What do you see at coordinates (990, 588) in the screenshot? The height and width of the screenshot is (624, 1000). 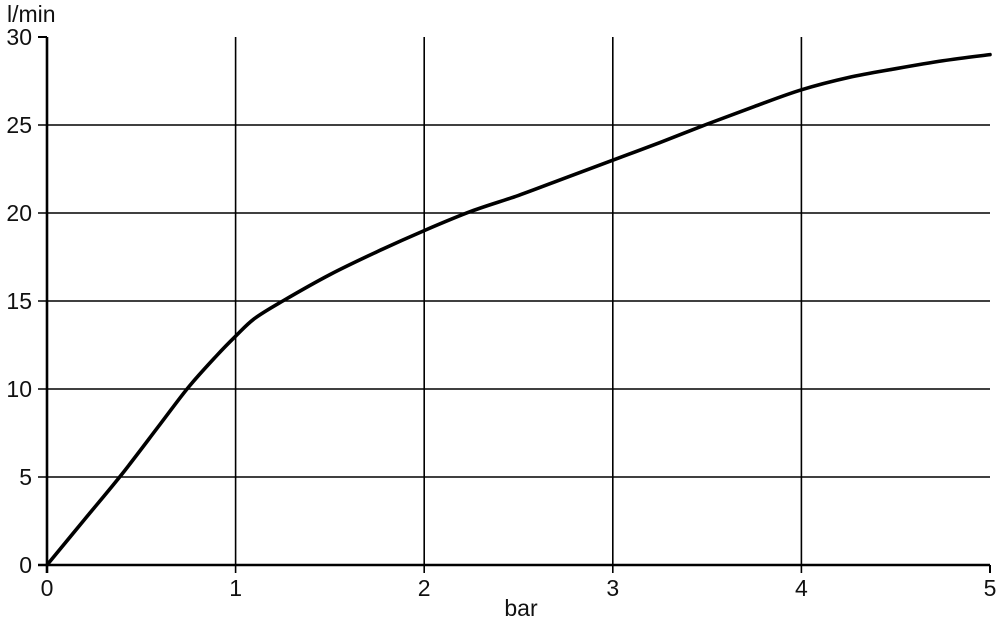 I see `x-tick-label: 5` at bounding box center [990, 588].